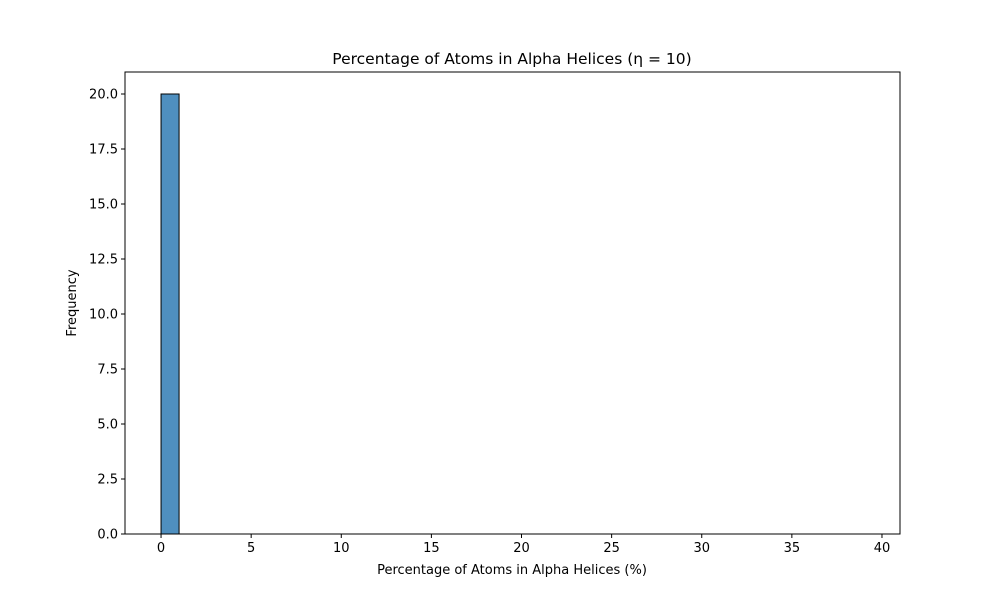 This screenshot has height=600, width=1000. I want to click on x-tick-label: 25, so click(611, 548).